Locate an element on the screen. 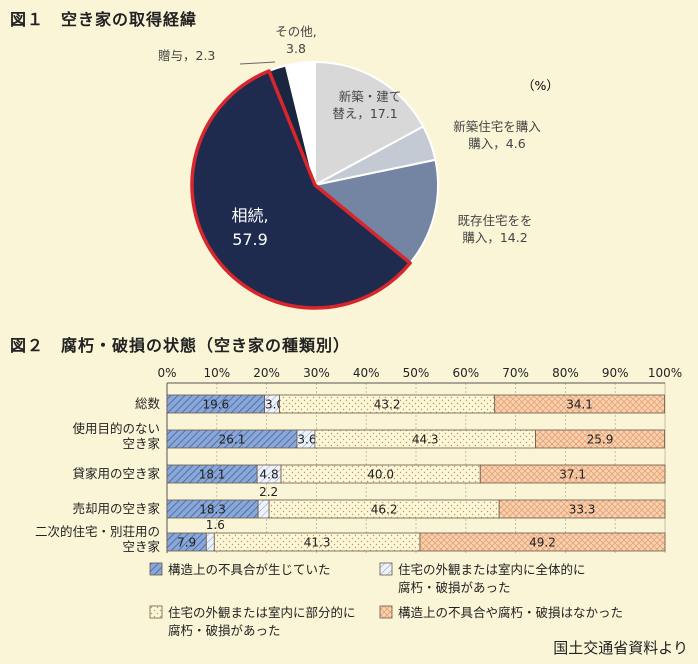 The width and height of the screenshot is (698, 664). x-tick-label: 10% is located at coordinates (216, 373).